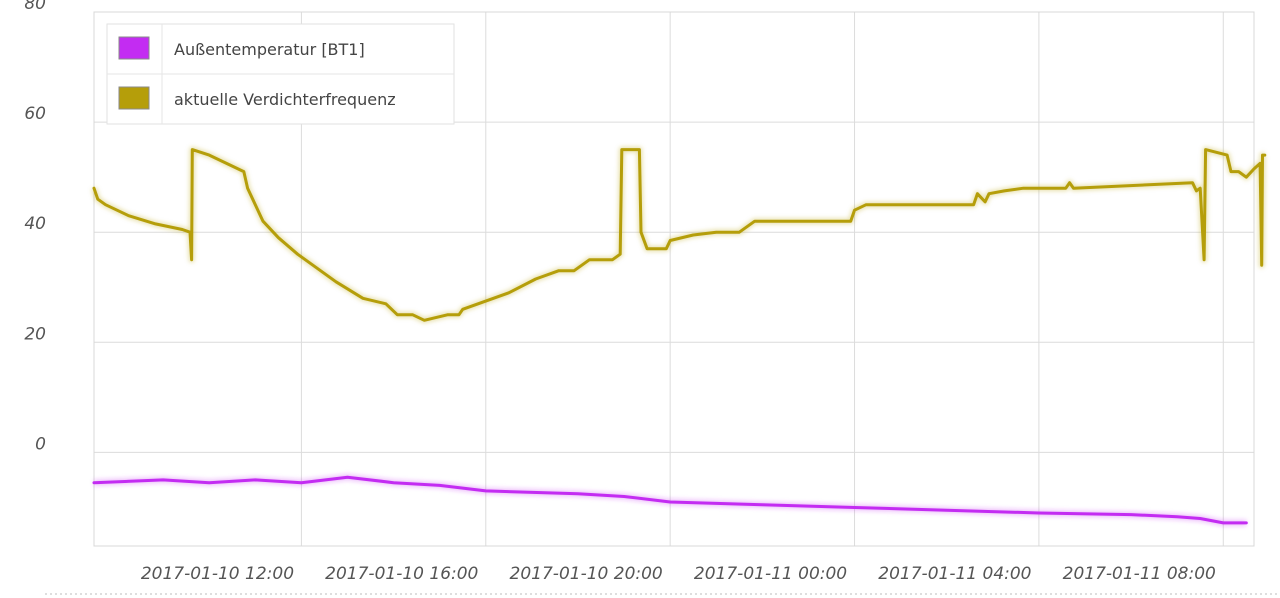  Describe the element at coordinates (35, 114) in the screenshot. I see `y-tick-label: 60` at that location.